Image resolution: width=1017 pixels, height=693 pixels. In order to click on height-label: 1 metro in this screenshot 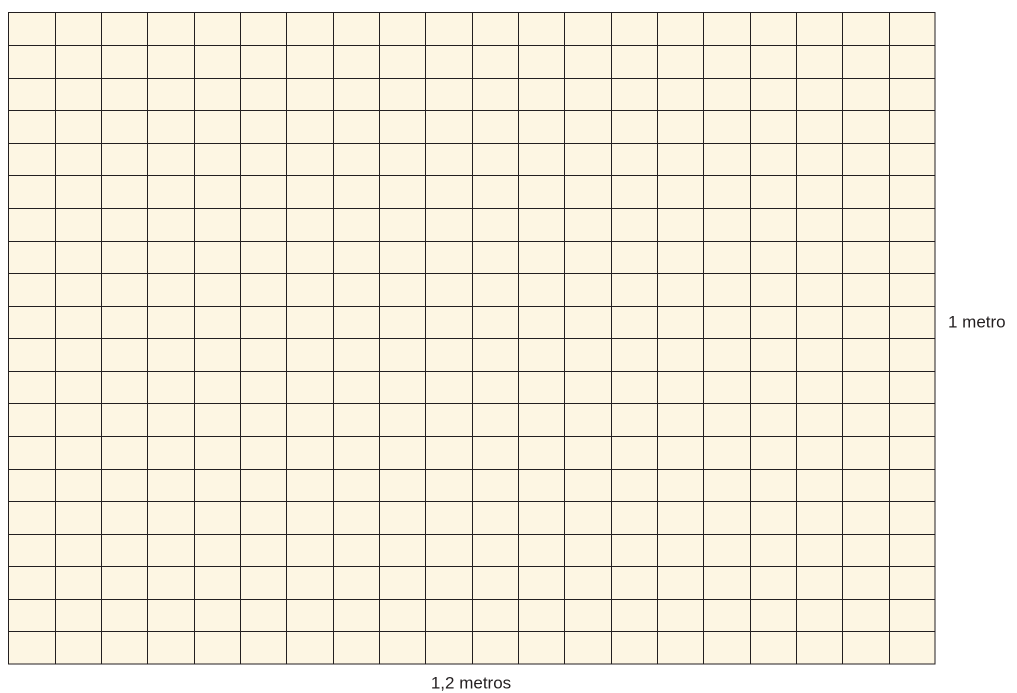, I will do `click(977, 321)`.